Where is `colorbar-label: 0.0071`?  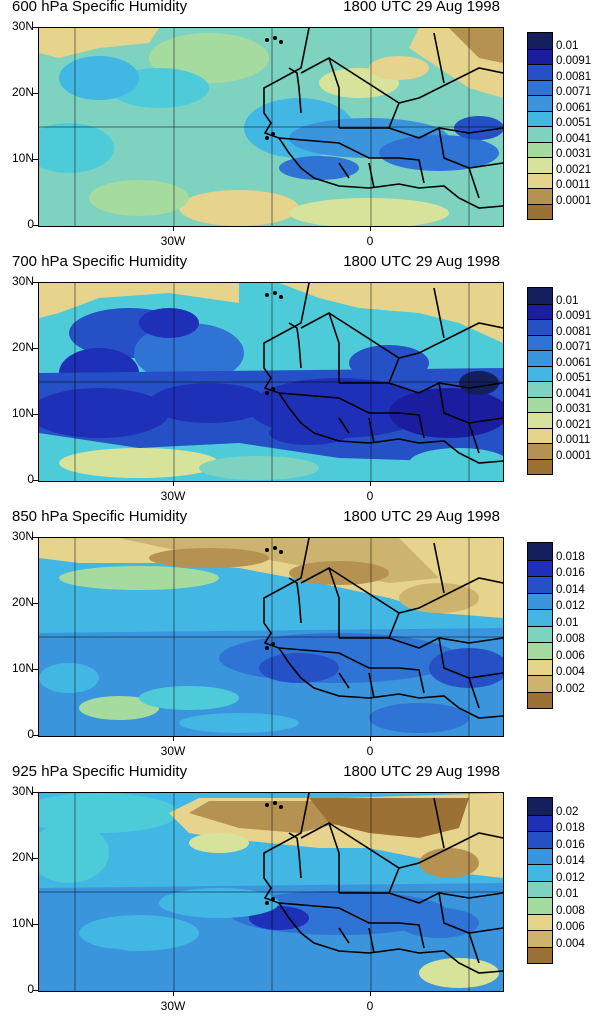
colorbar-label: 0.0071 is located at coordinates (574, 92).